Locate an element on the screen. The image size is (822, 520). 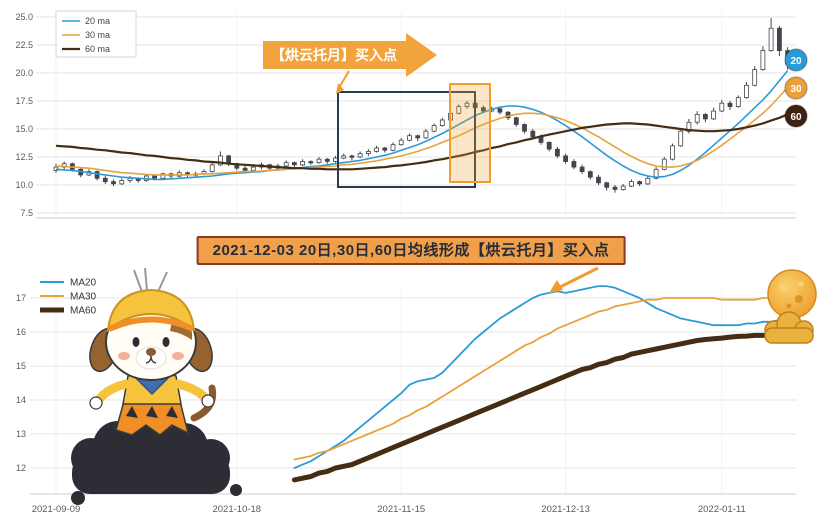
buy-point-callout is located at coordinates (350, 55).